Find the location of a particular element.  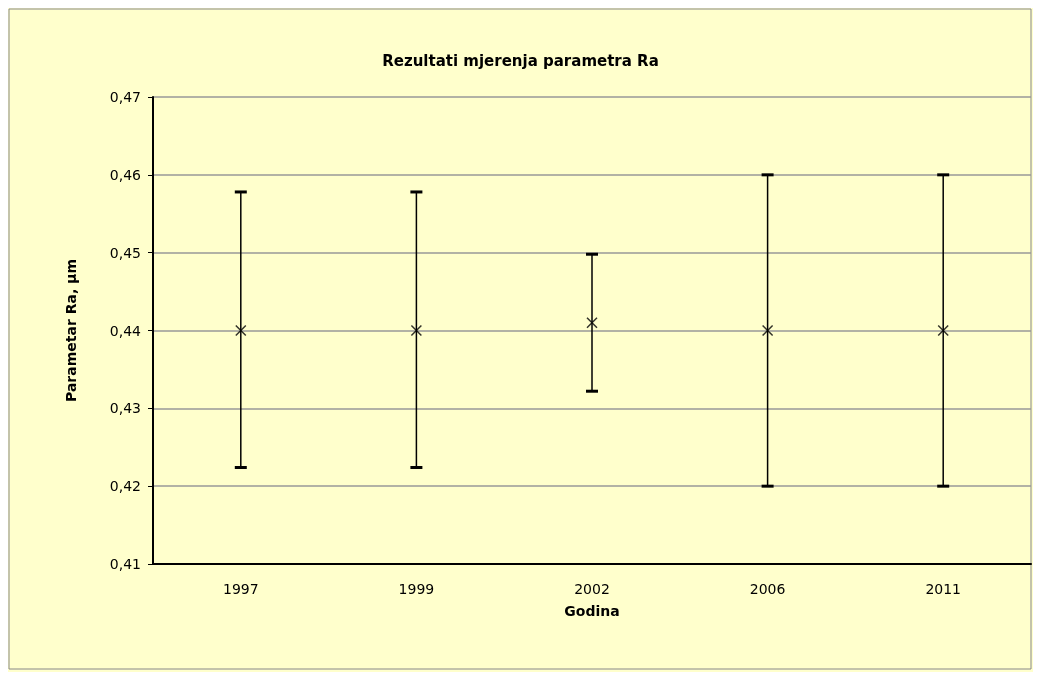

x-tick-label: 2002 is located at coordinates (592, 589).